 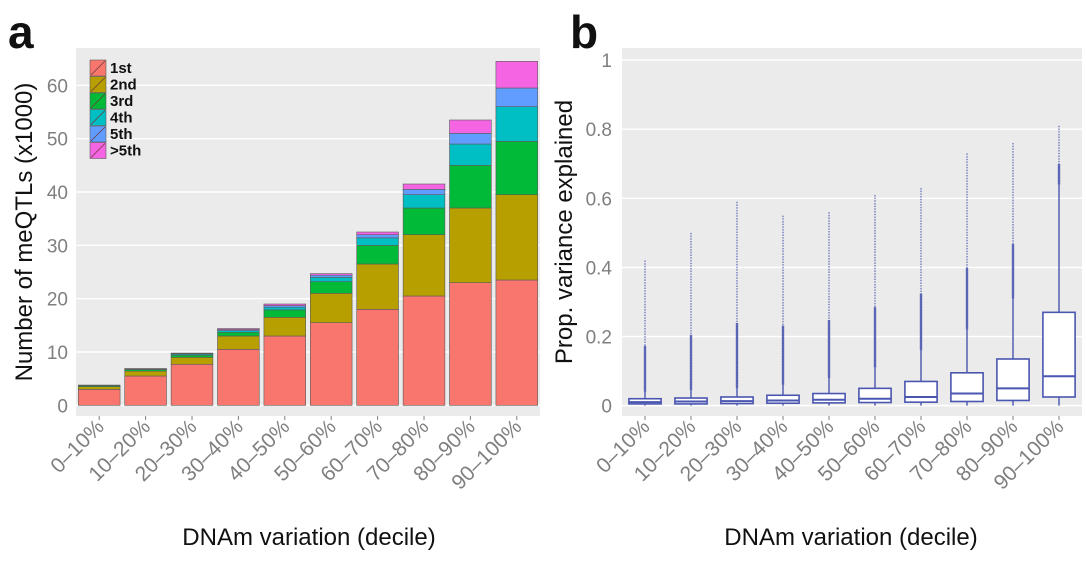 I want to click on y-tick-label: 20, so click(x=57, y=300).